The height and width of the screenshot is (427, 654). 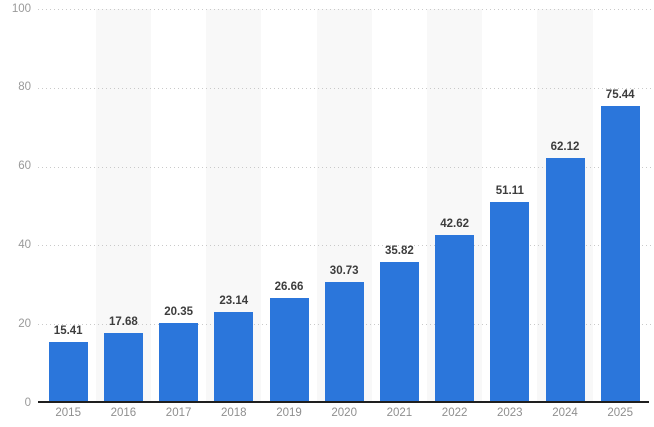 I want to click on x-axis-category-label: 2023, so click(x=509, y=413).